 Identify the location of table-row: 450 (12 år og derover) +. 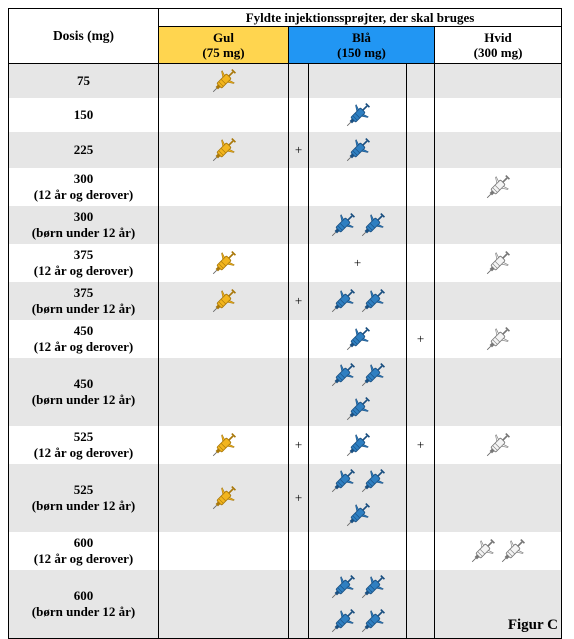
(285, 339).